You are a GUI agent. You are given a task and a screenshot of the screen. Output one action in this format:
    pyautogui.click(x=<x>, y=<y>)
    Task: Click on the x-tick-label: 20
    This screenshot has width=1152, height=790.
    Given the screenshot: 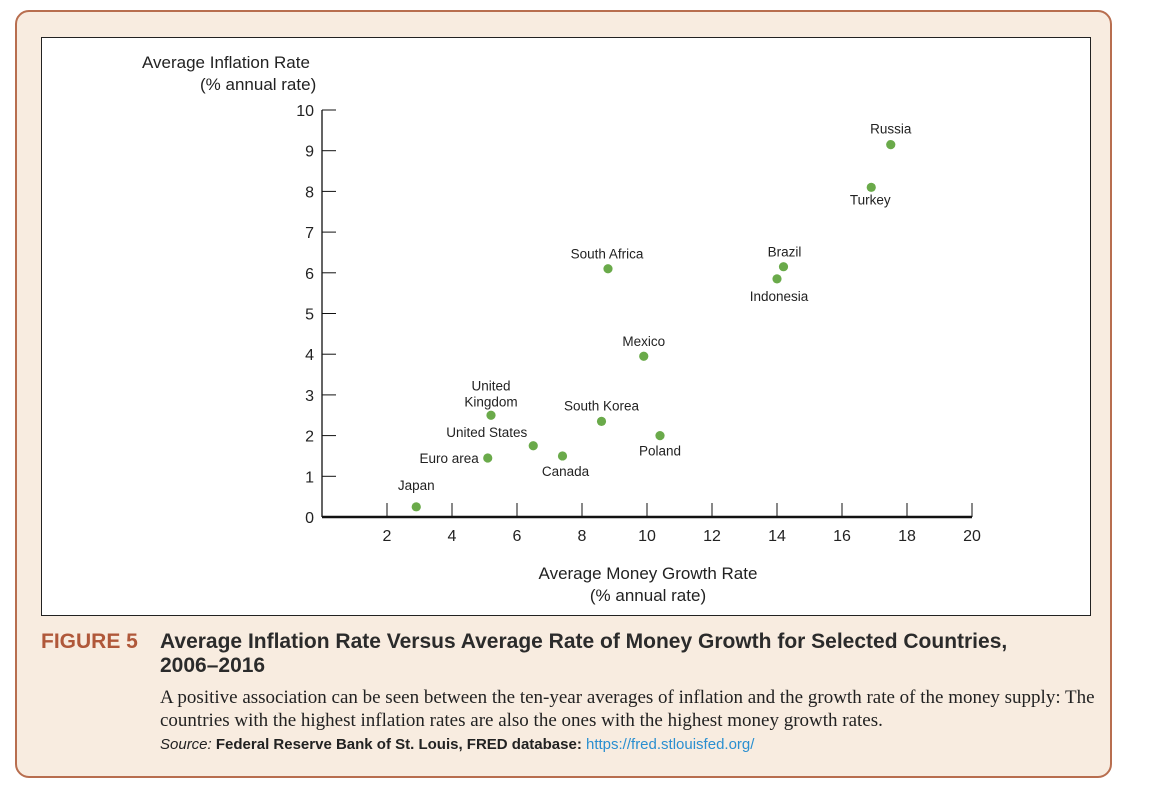 What is the action you would take?
    pyautogui.click(x=972, y=536)
    